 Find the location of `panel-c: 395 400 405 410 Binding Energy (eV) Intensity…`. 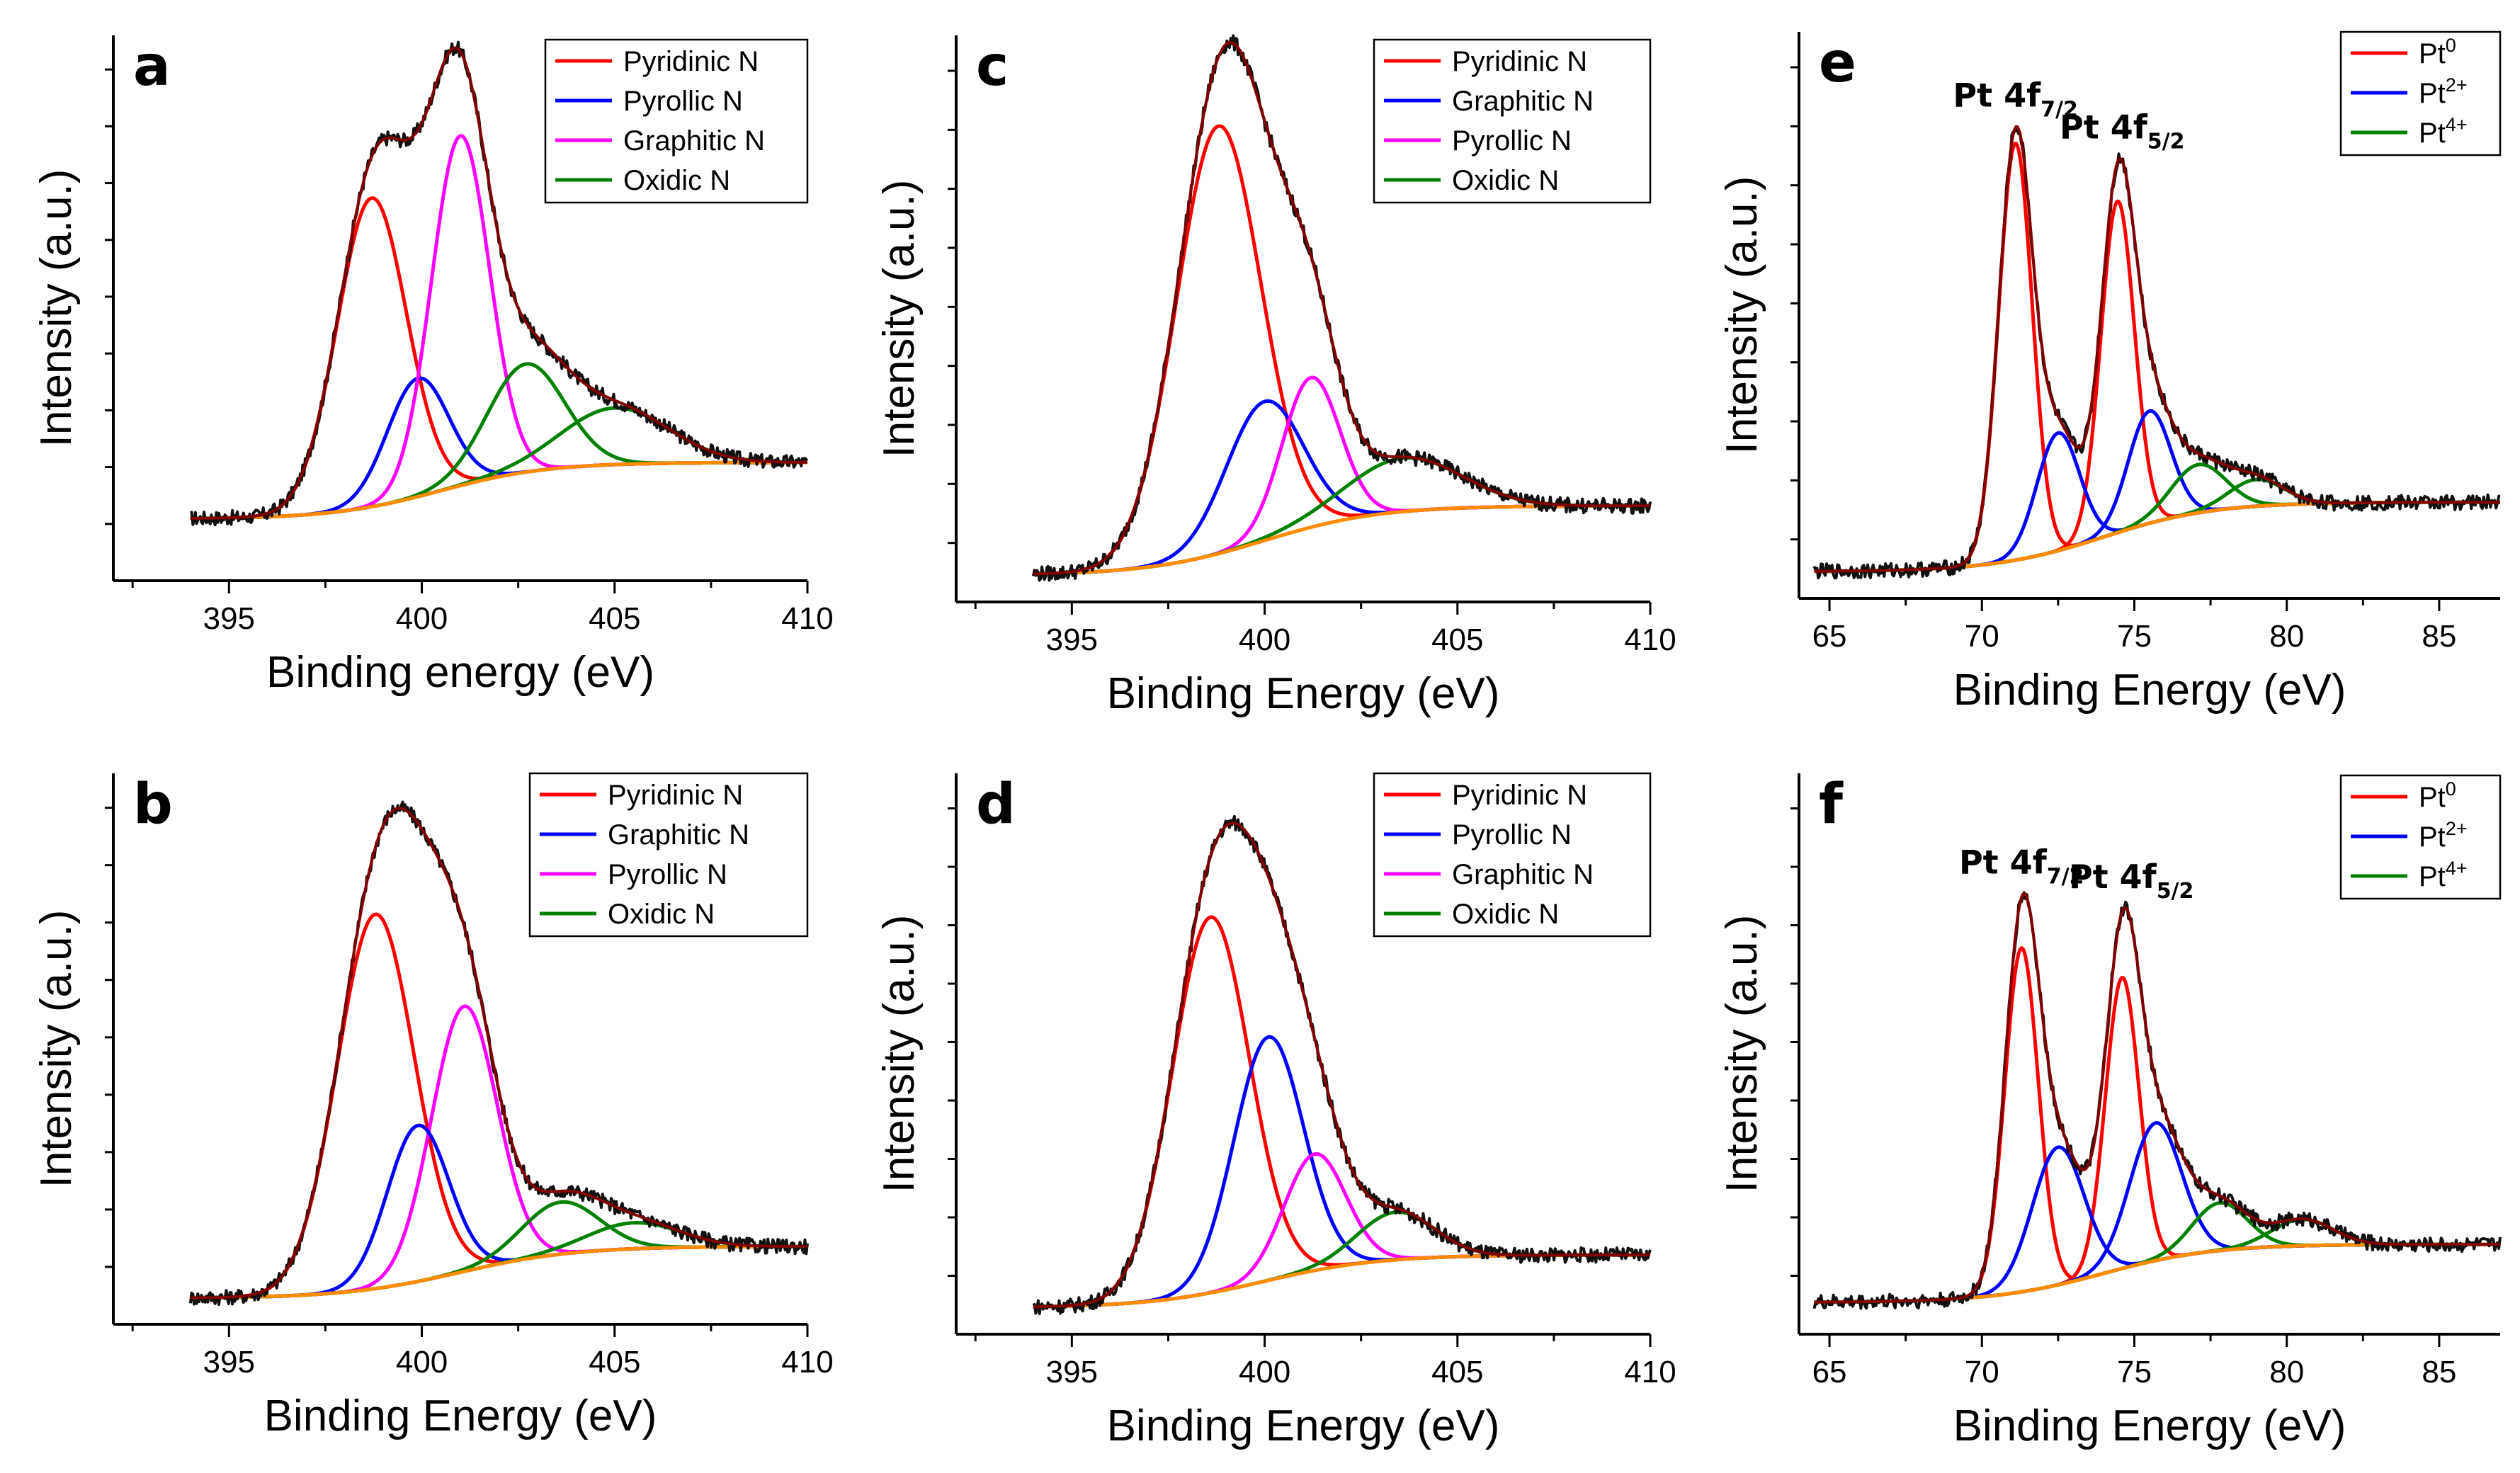

panel-c: 395 400 405 410 Binding Energy (eV) Intensity… is located at coordinates (1275, 376).